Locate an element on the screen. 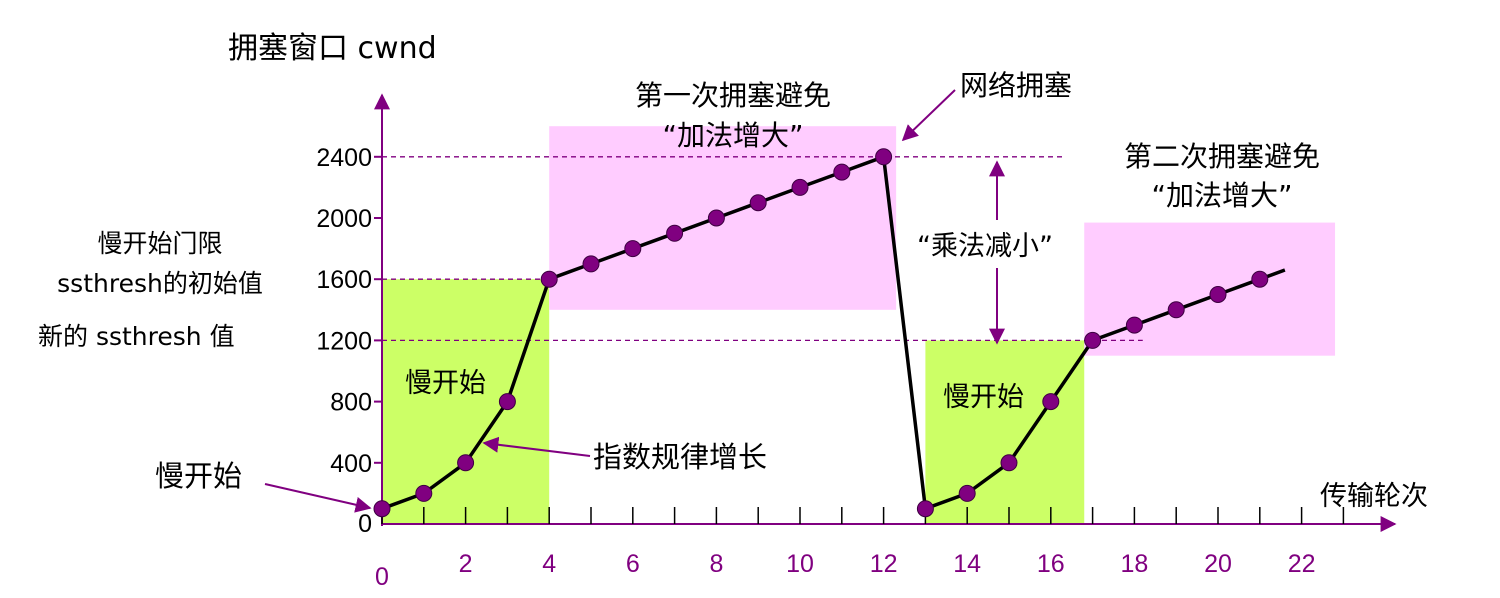 The image size is (1500, 598). slow-start-arrow is located at coordinates (318, 498).